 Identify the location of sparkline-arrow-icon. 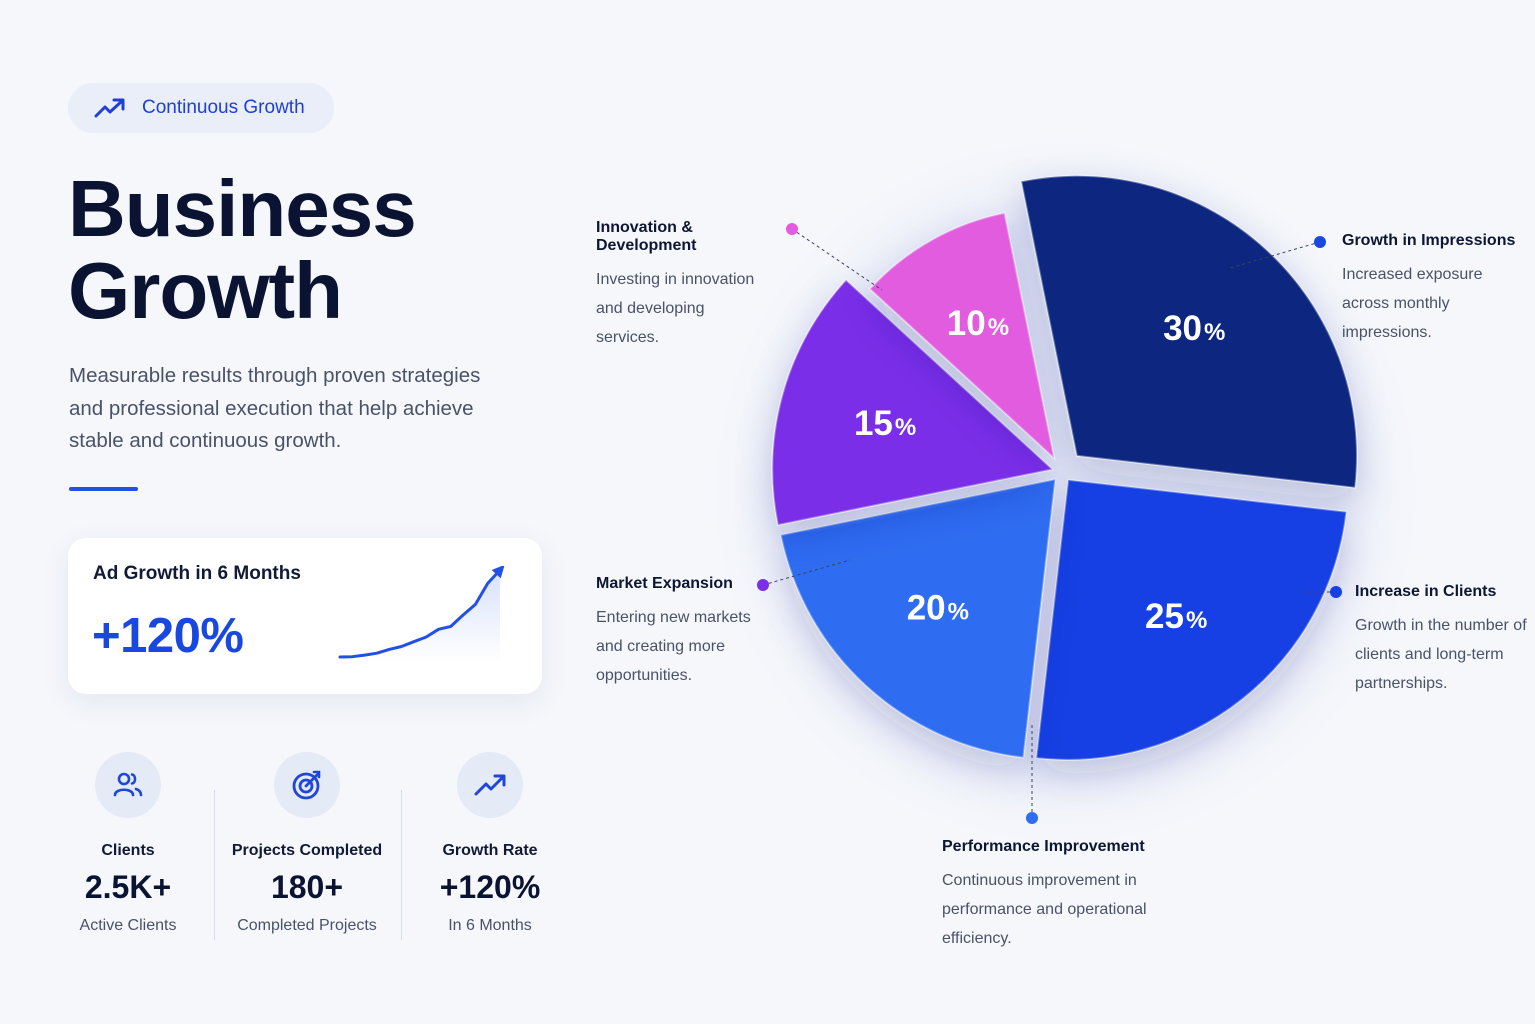
(498, 572).